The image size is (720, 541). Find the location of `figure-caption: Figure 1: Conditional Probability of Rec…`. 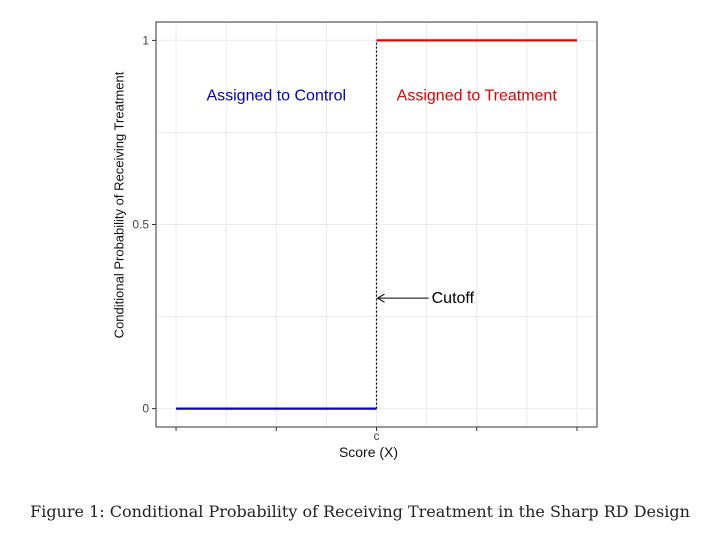

figure-caption: Figure 1: Conditional Probability of Rec… is located at coordinates (360, 511).